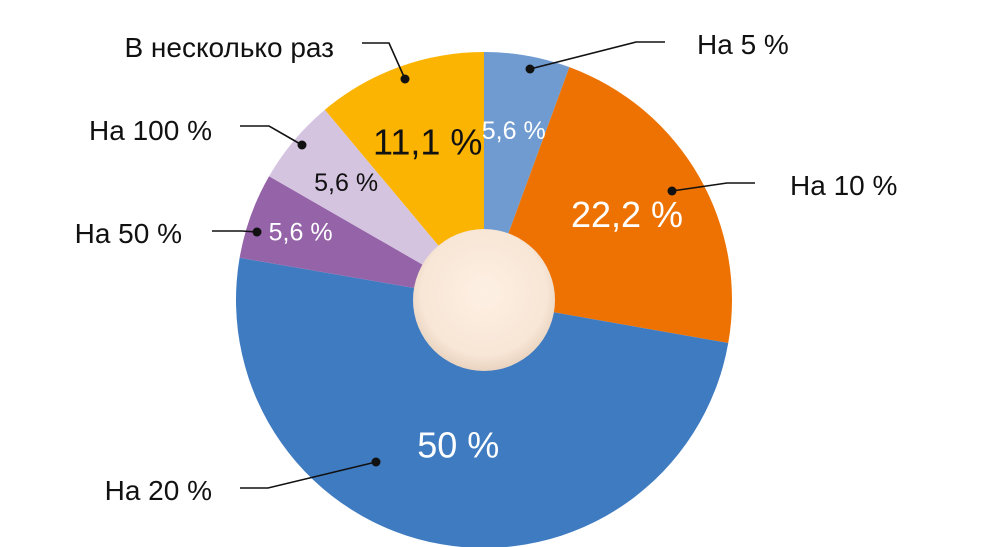  What do you see at coordinates (843, 185) in the screenshot?
I see `slice-10-category-label: На 10 %` at bounding box center [843, 185].